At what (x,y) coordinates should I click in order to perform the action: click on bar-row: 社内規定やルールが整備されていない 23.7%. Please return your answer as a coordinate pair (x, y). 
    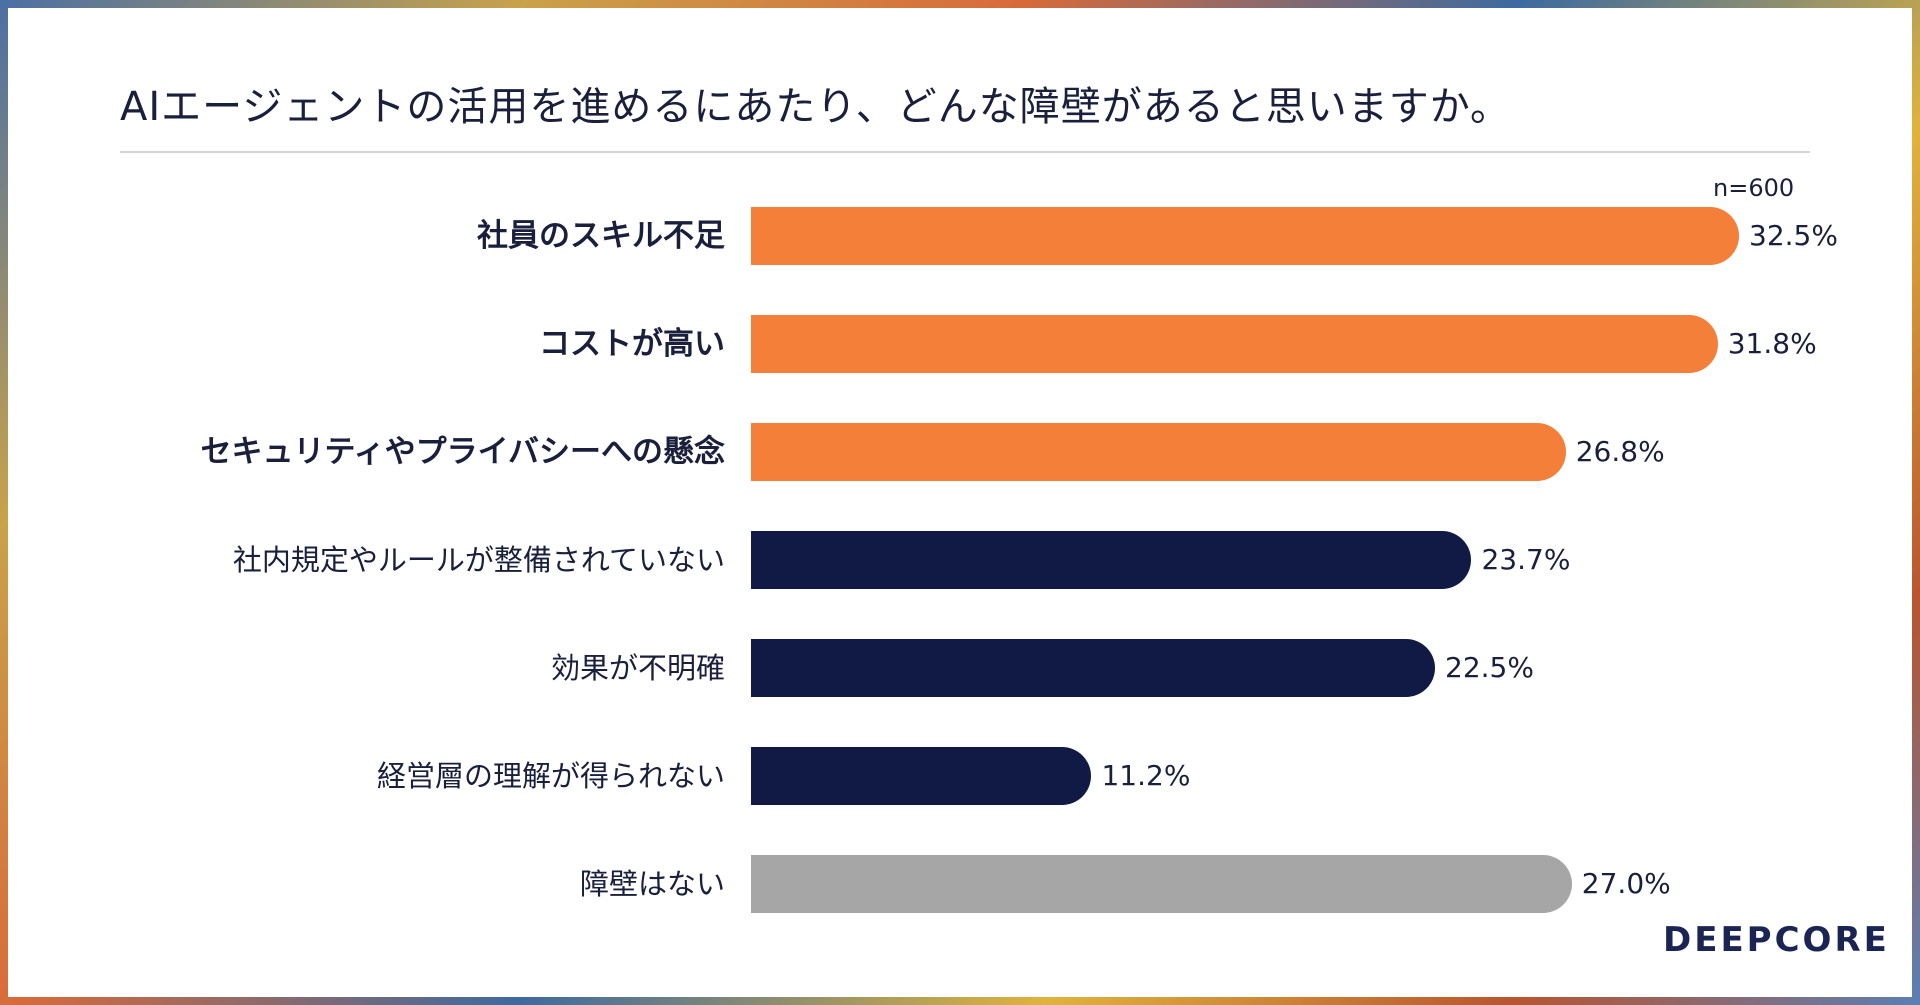
    Looking at the image, I should click on (960, 560).